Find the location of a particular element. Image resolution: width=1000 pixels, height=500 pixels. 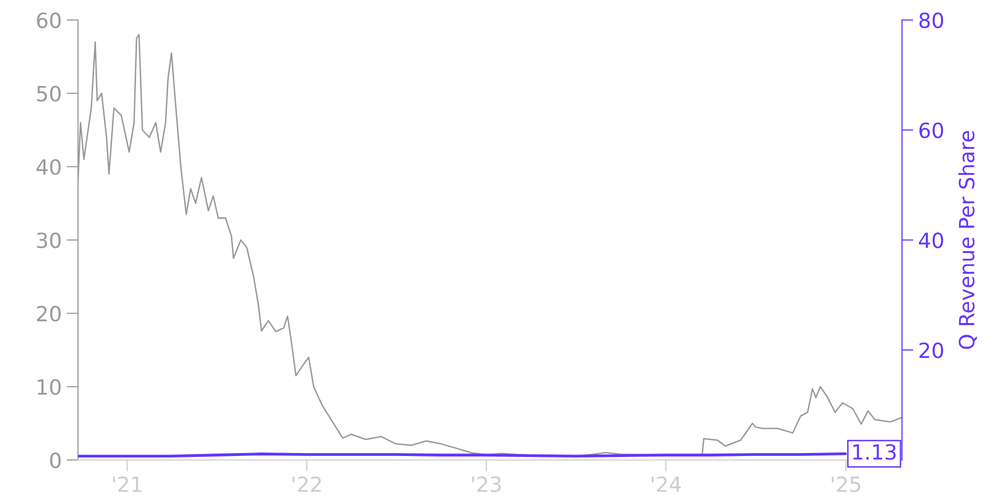

y2-tick-label: 60 is located at coordinates (931, 130).